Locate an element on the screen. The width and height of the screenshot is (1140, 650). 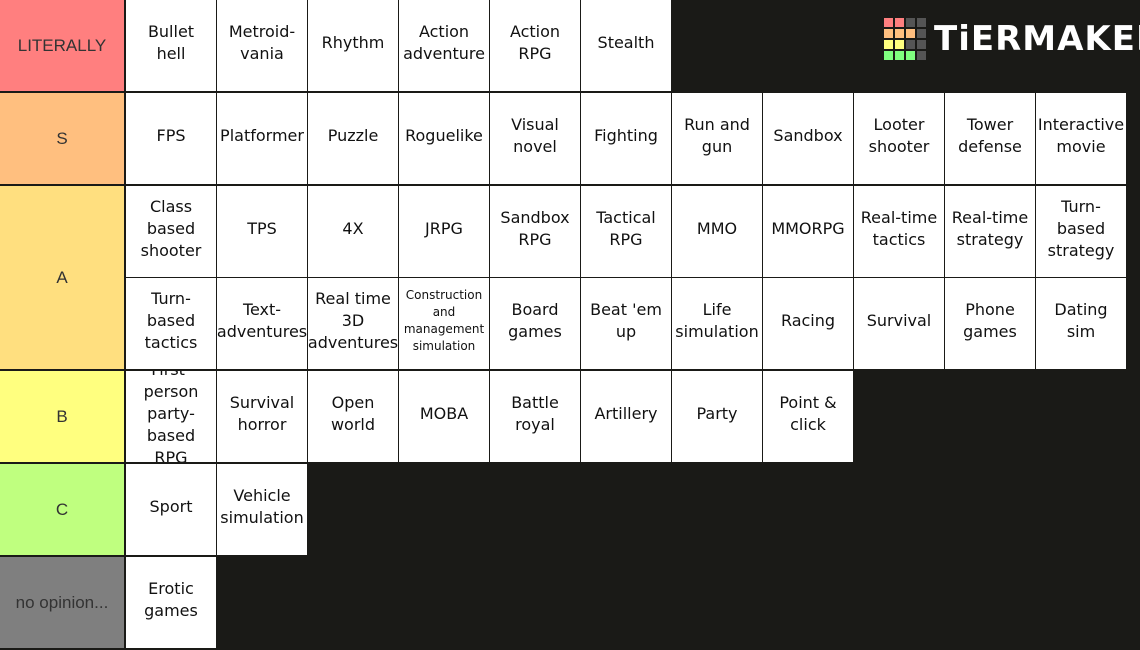
tier-item: Turn-based tactics is located at coordinates (171, 323).